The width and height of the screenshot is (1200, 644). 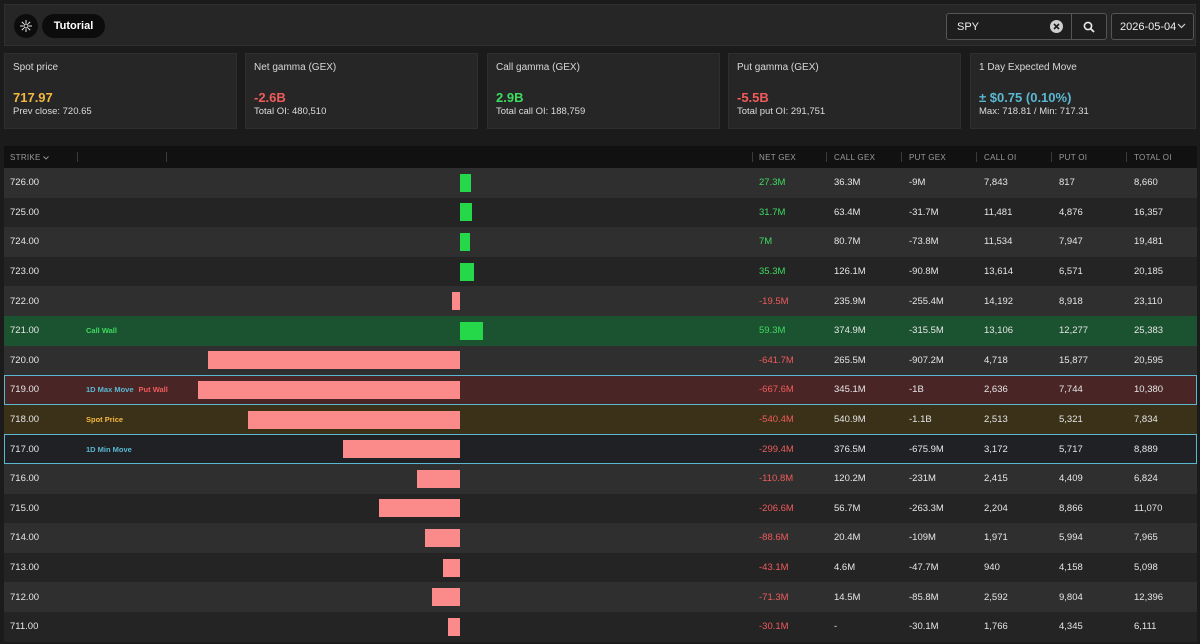 I want to click on put-gex-cell: -1.1B, so click(x=920, y=420).